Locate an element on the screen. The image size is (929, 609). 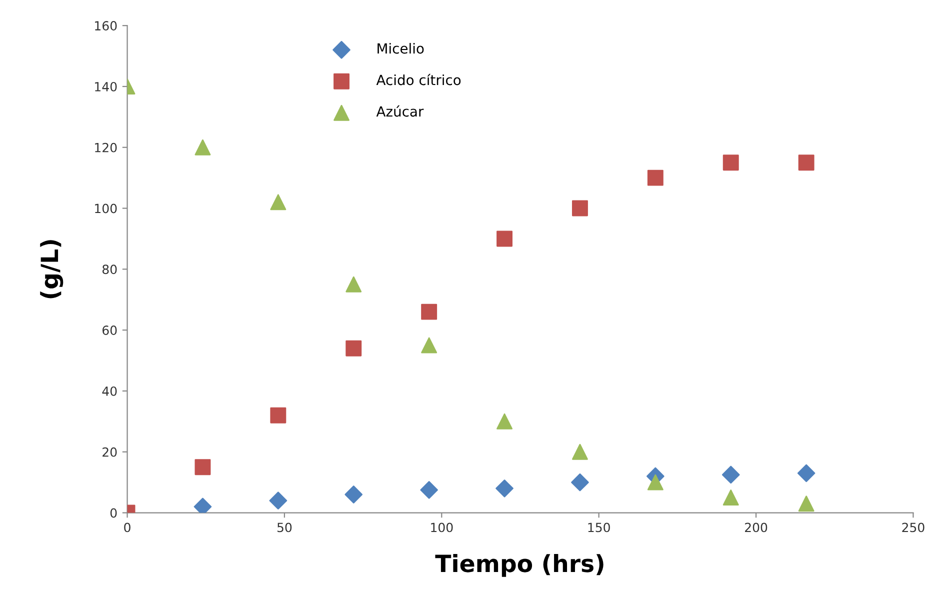
y-tick-label: 120 is located at coordinates (106, 147).